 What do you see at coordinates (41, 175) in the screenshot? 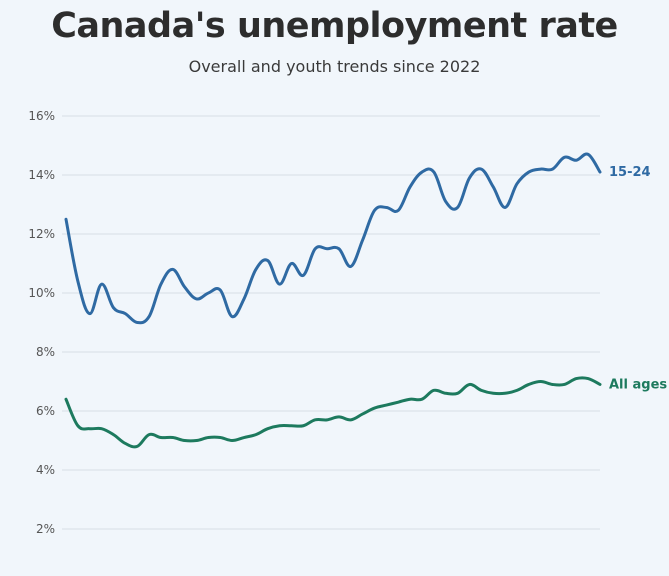
I see `y-tick-label-14: 14%` at bounding box center [41, 175].